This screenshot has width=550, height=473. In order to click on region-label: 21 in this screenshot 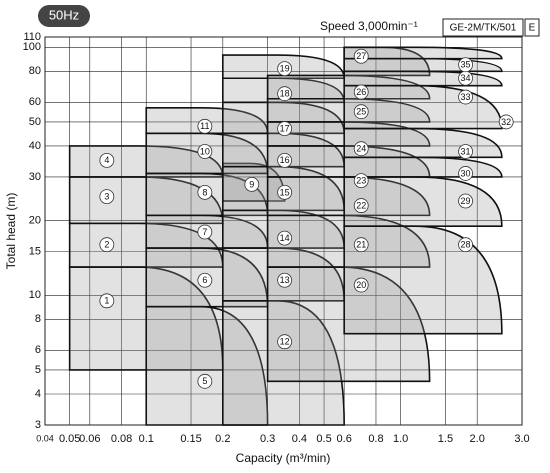, I will do `click(361, 245)`.